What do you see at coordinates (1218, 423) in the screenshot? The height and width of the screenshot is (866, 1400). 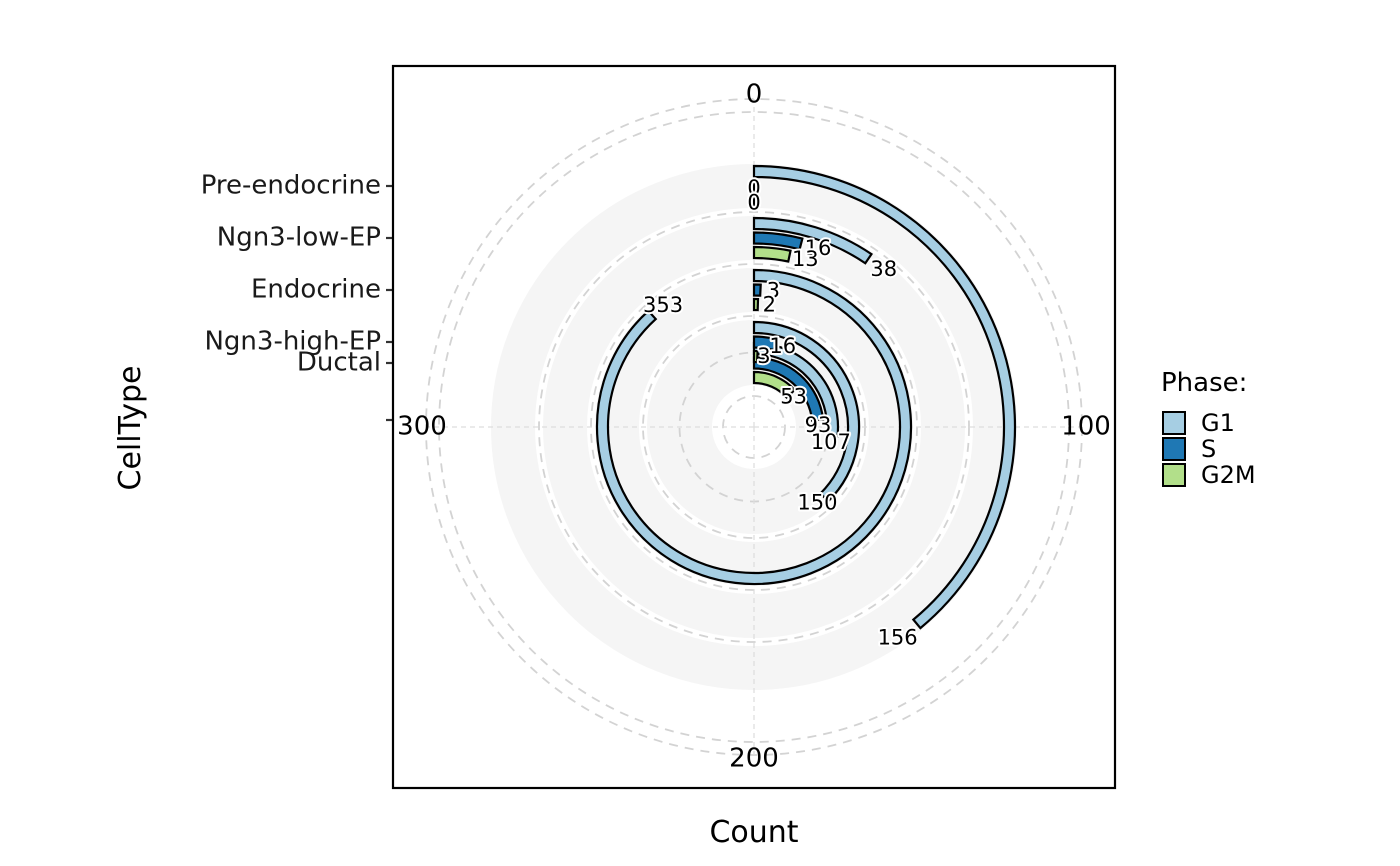 I see `legend-label-g1: G1` at bounding box center [1218, 423].